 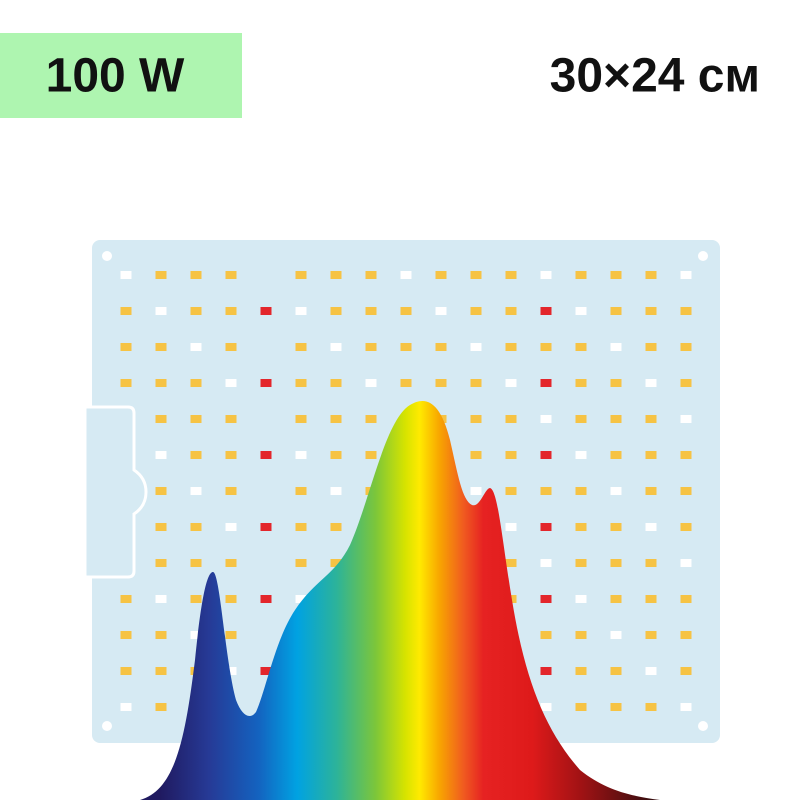 I want to click on size-label: 30×24 см, so click(x=655, y=76).